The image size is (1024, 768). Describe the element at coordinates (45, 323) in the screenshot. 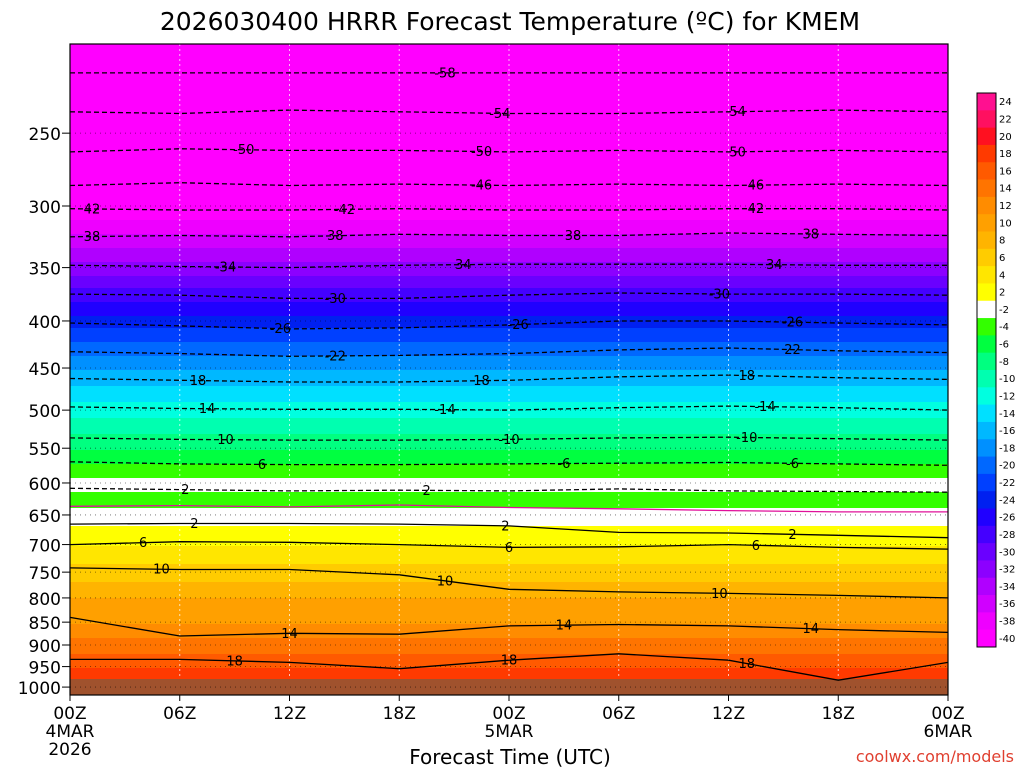

I see `y-tick-label: 400` at that location.